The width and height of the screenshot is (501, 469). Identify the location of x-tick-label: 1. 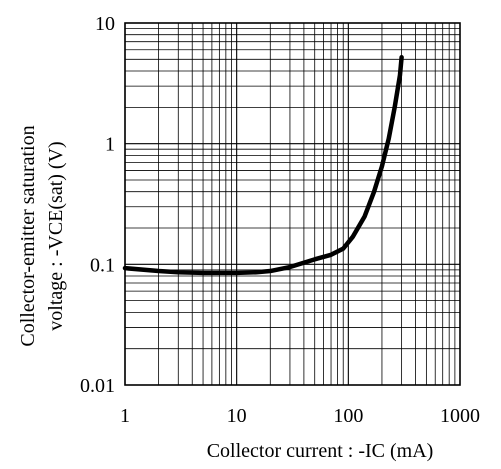
(125, 416).